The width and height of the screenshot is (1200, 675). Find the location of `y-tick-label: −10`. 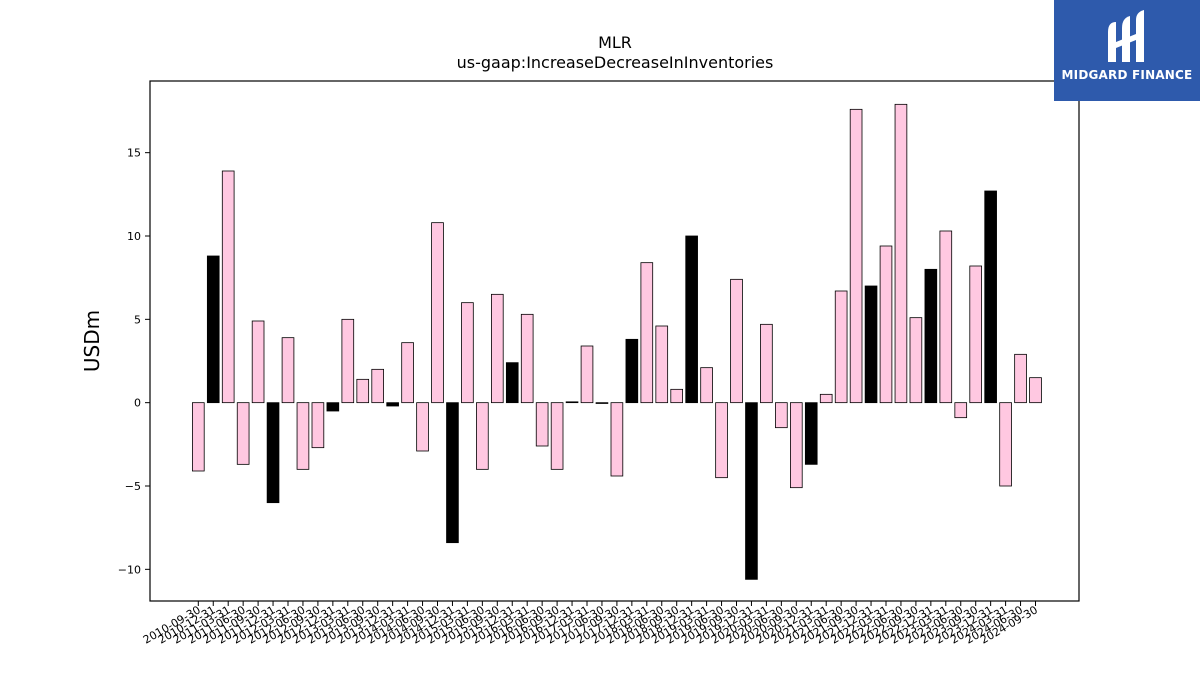

y-tick-label: −10 is located at coordinates (129, 569).